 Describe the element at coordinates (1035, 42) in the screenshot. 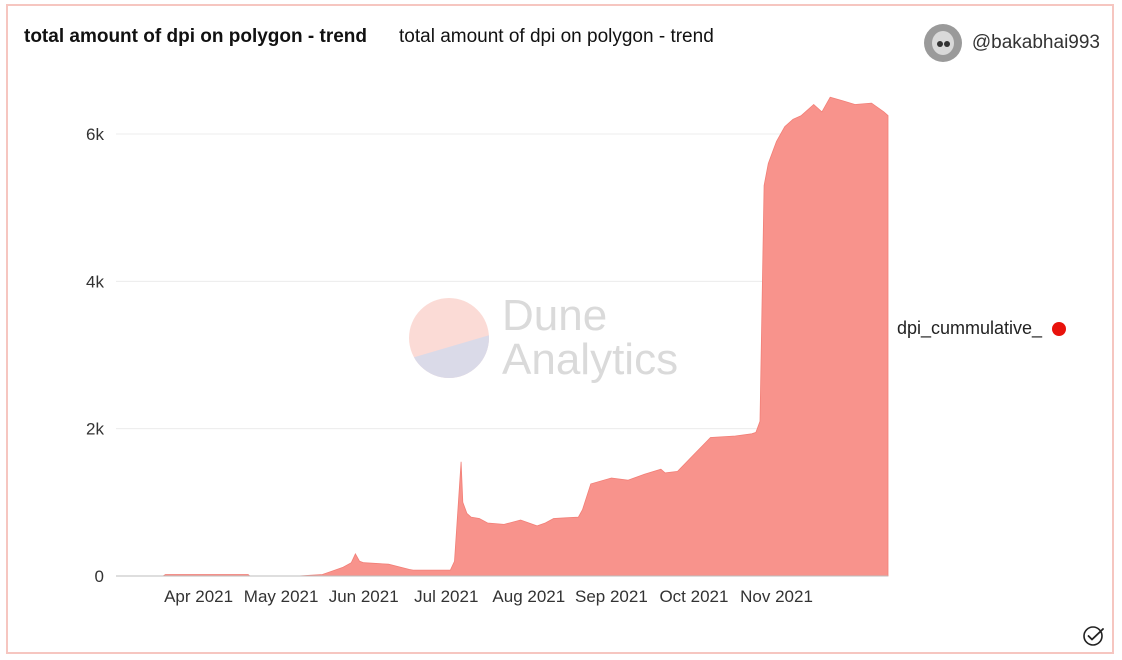

I see `username: @bakabhai993` at that location.